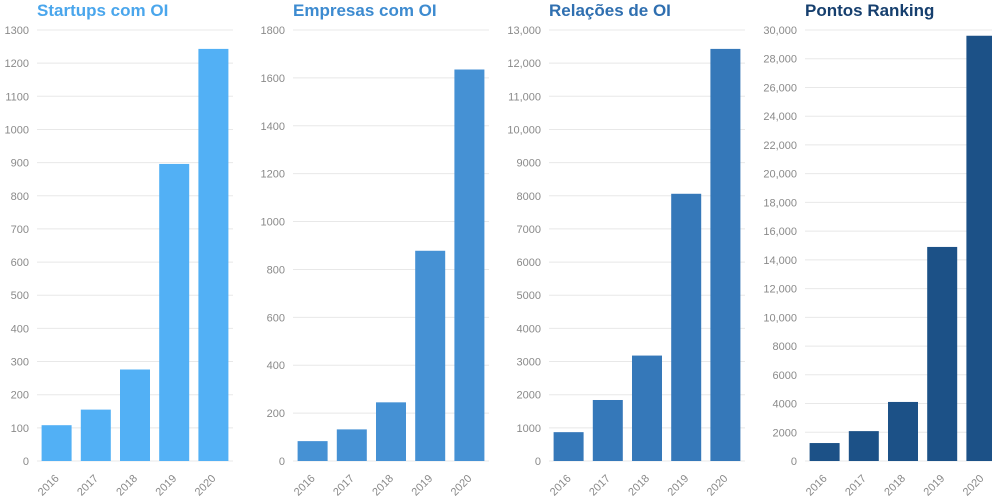 Image resolution: width=992 pixels, height=496 pixels. I want to click on y-tick-label: 500, so click(20, 296).